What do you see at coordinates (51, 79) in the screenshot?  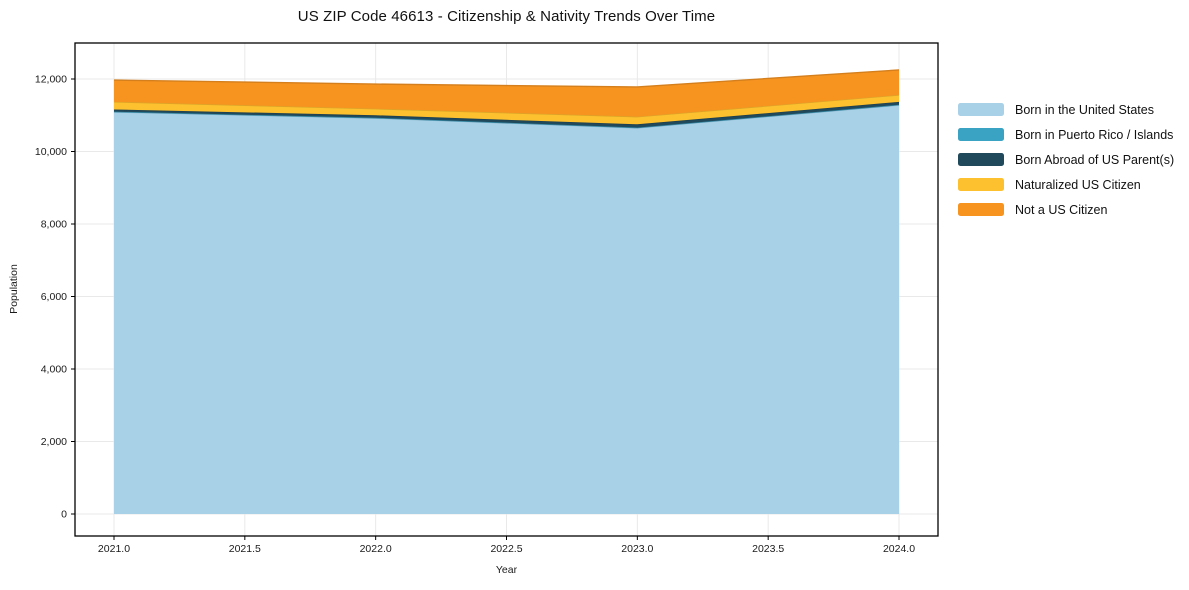 I see `y-tick-label: 12,000` at bounding box center [51, 79].